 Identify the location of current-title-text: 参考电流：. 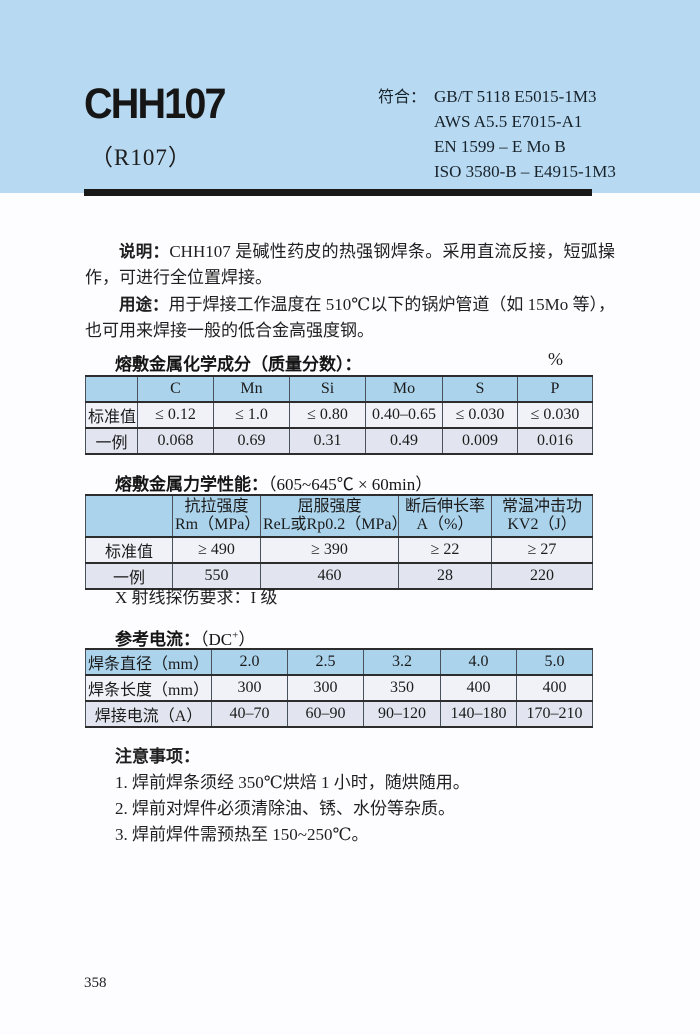
(157, 639).